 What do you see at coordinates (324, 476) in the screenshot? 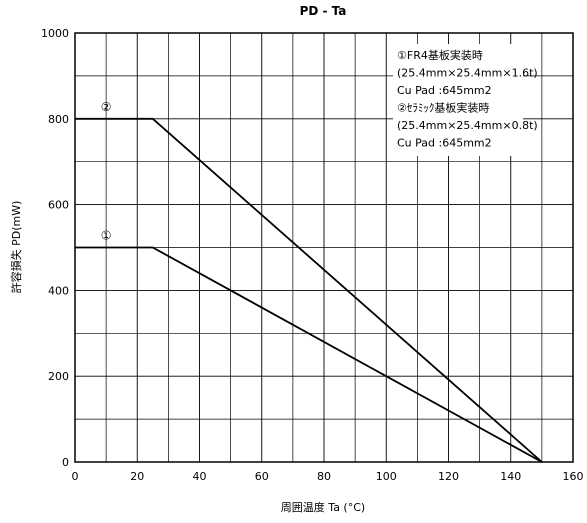
I see `x-tick-label: 80` at bounding box center [324, 476].